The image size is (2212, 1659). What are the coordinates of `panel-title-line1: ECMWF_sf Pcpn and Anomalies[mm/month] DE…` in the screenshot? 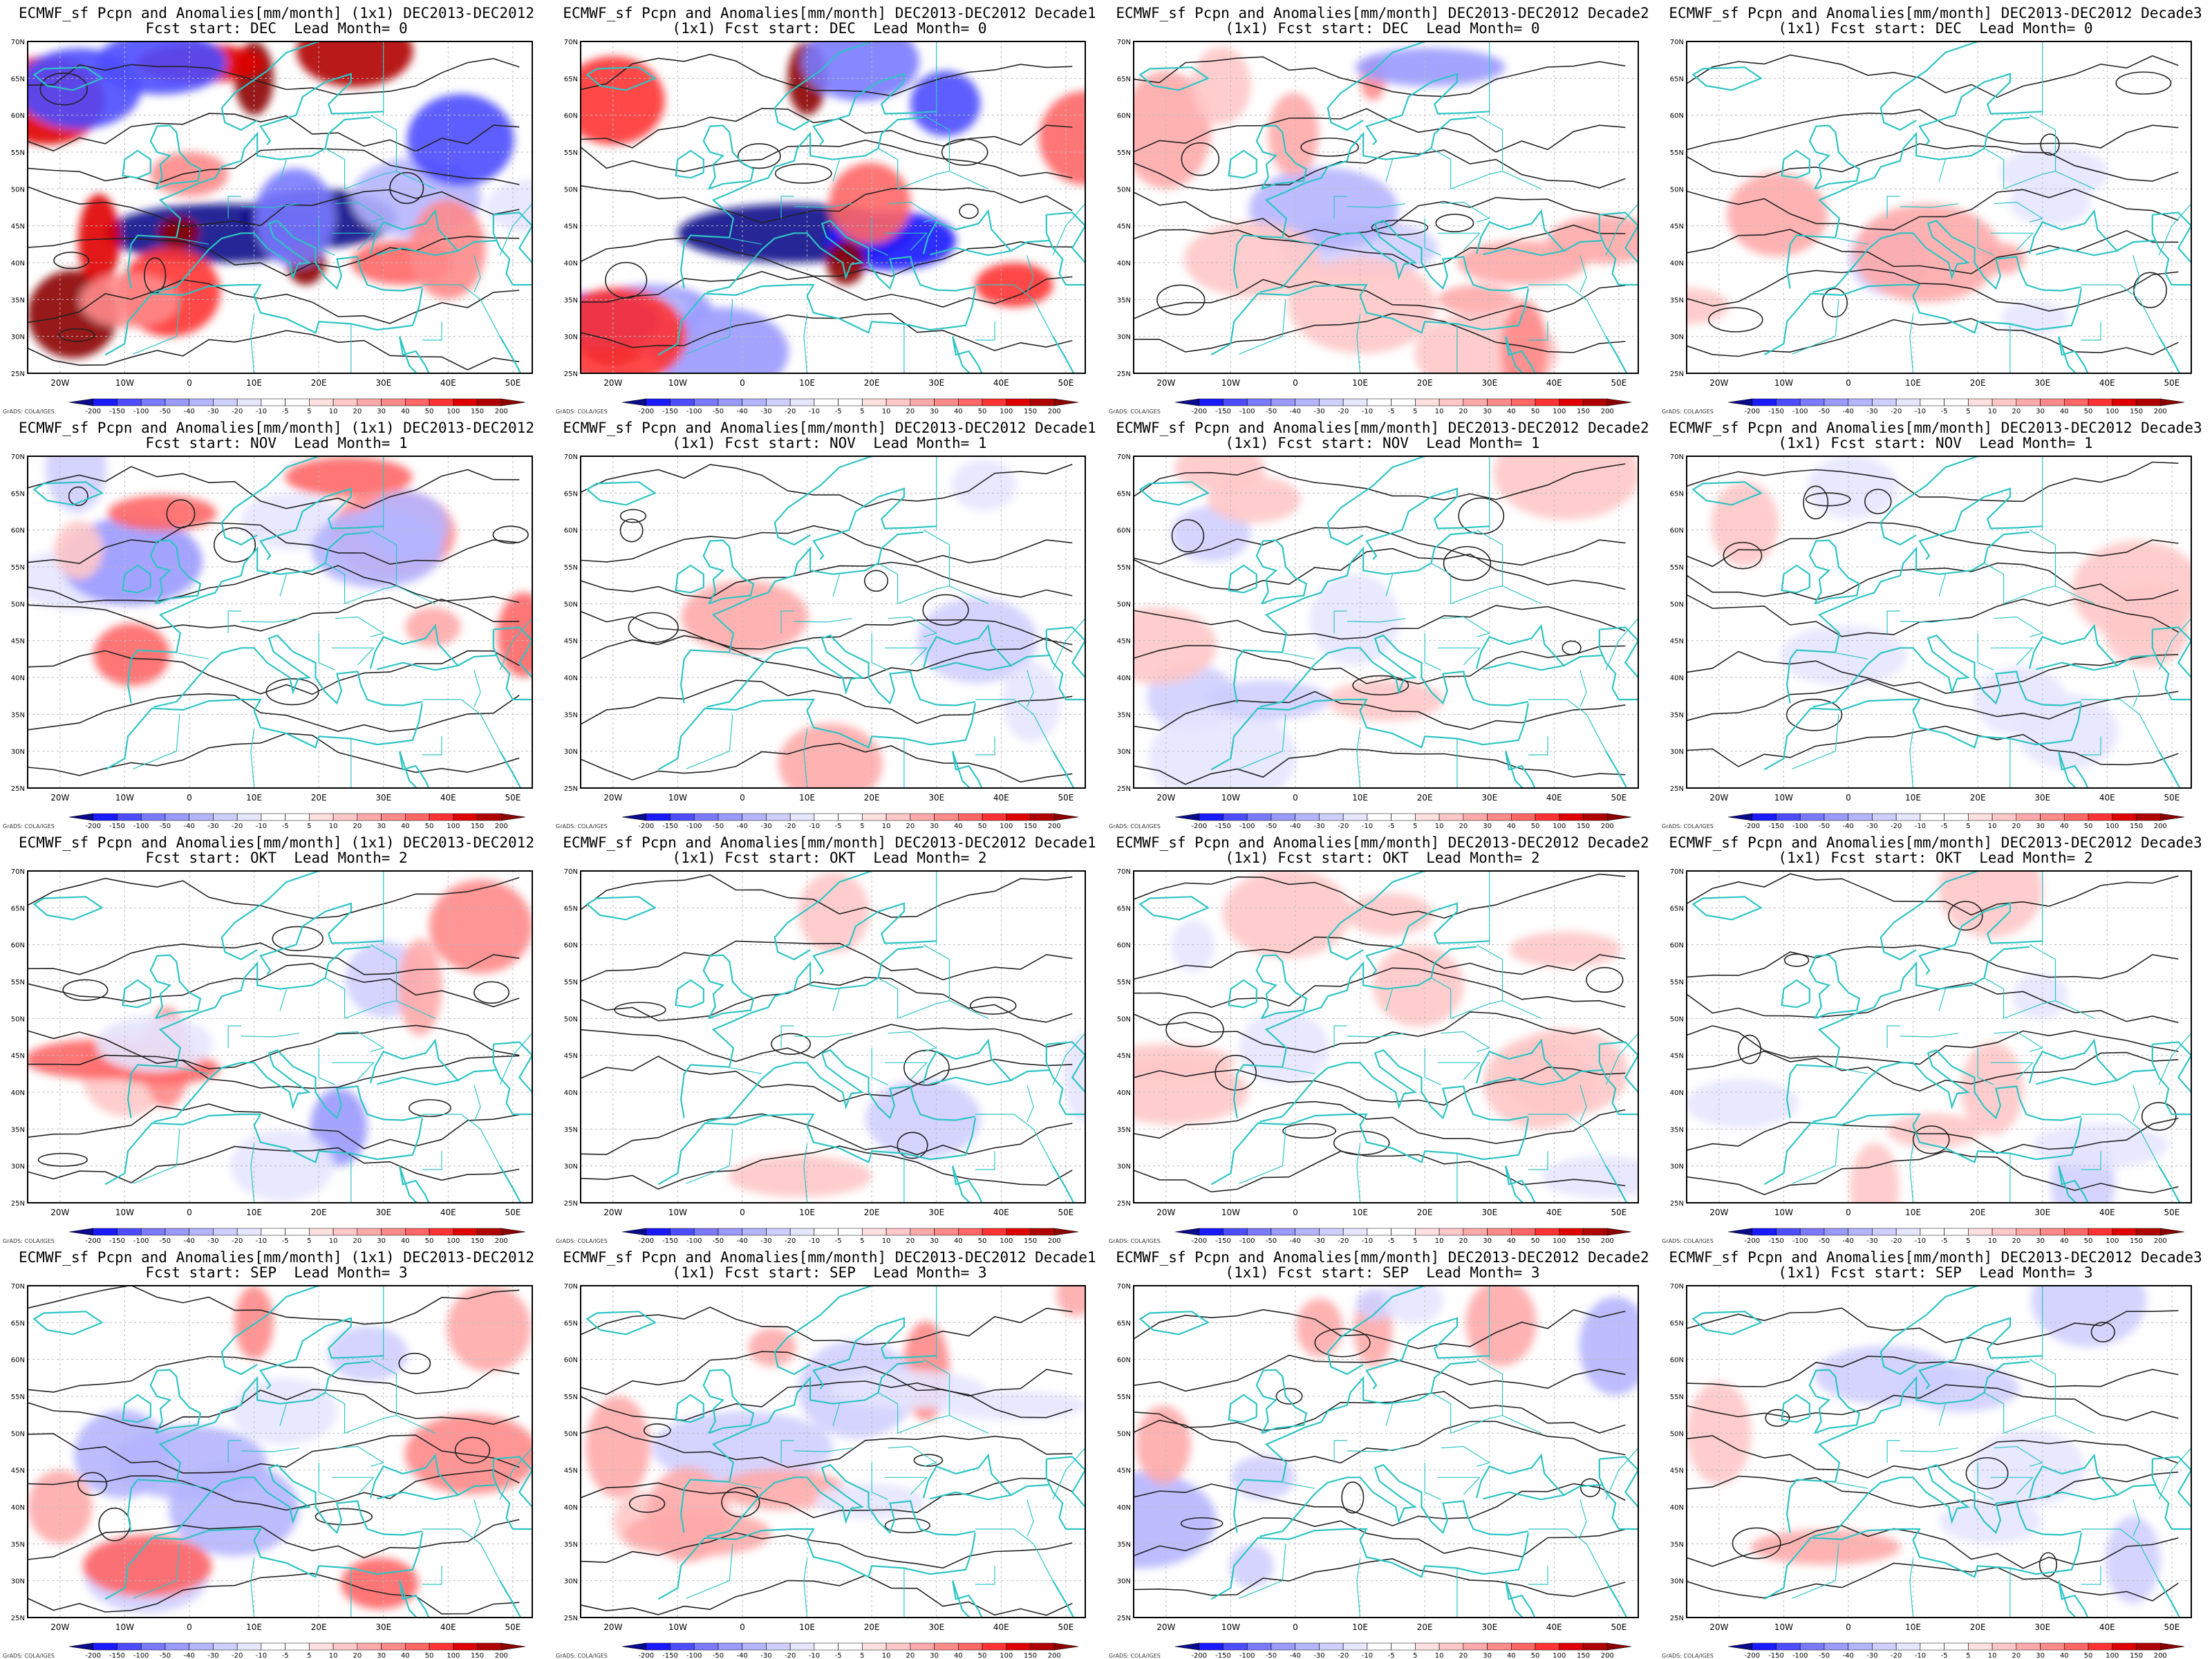 It's located at (829, 1257).